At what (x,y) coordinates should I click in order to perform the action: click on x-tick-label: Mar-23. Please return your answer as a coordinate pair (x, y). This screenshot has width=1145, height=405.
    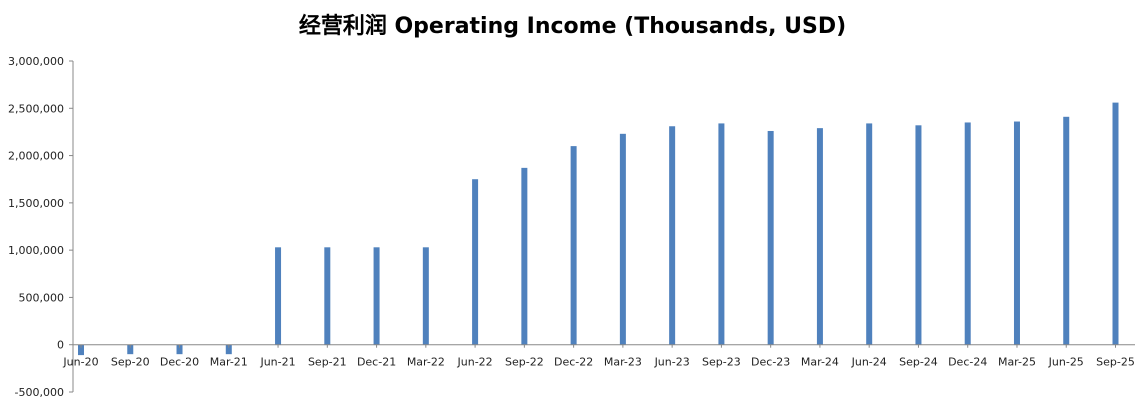
    Looking at the image, I should click on (623, 362).